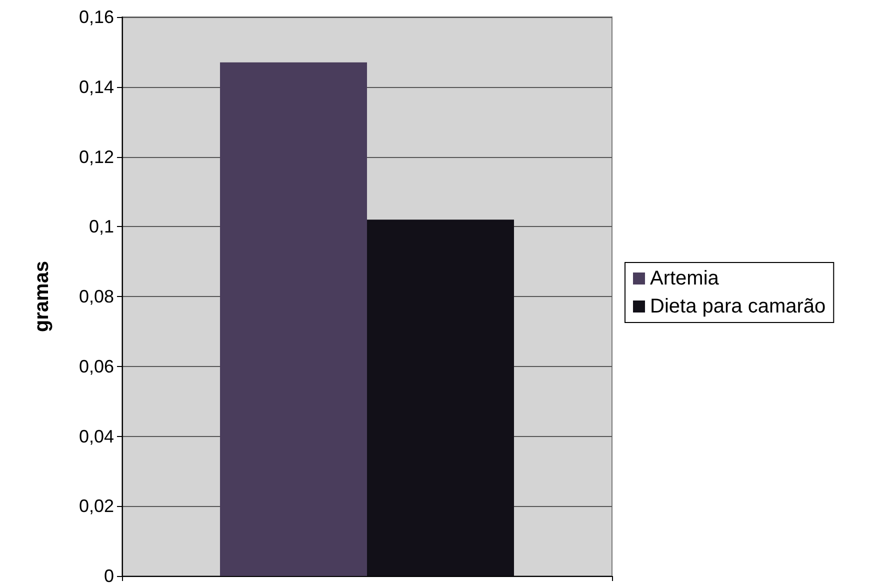 Image resolution: width=890 pixels, height=585 pixels. I want to click on y-tick-label: 0, so click(109, 575).